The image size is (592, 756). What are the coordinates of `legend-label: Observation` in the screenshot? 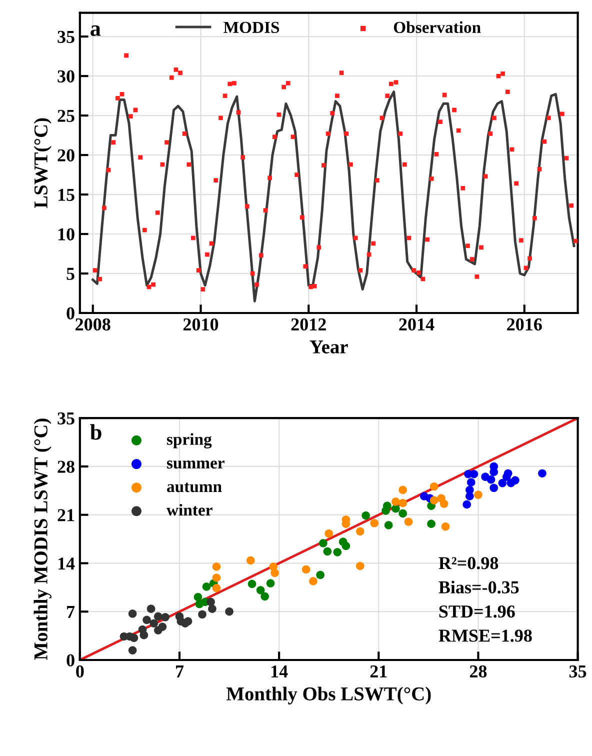 It's located at (437, 27).